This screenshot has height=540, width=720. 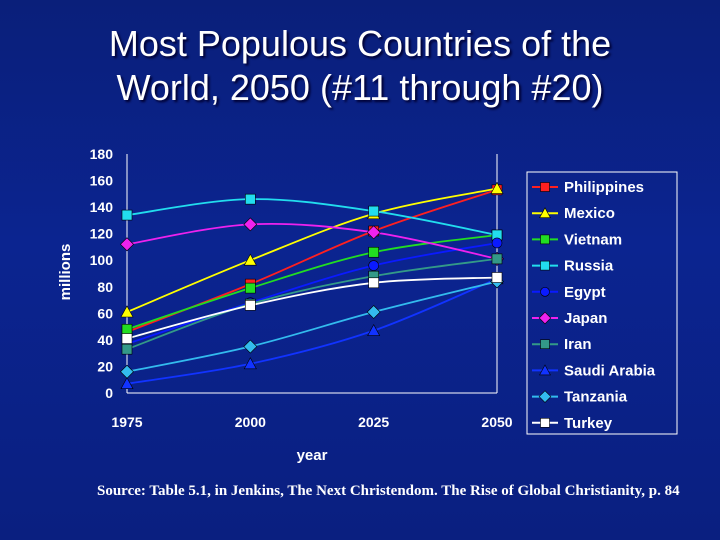 I want to click on x-tick-label: 1975, so click(x=126, y=422).